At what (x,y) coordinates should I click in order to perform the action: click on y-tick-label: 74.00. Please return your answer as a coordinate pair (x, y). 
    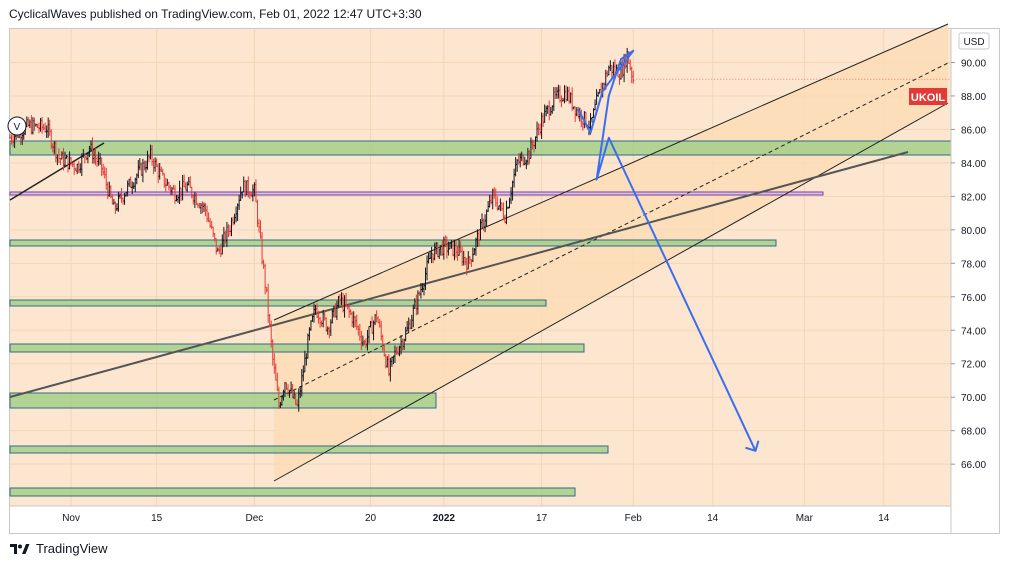
    Looking at the image, I should click on (973, 331).